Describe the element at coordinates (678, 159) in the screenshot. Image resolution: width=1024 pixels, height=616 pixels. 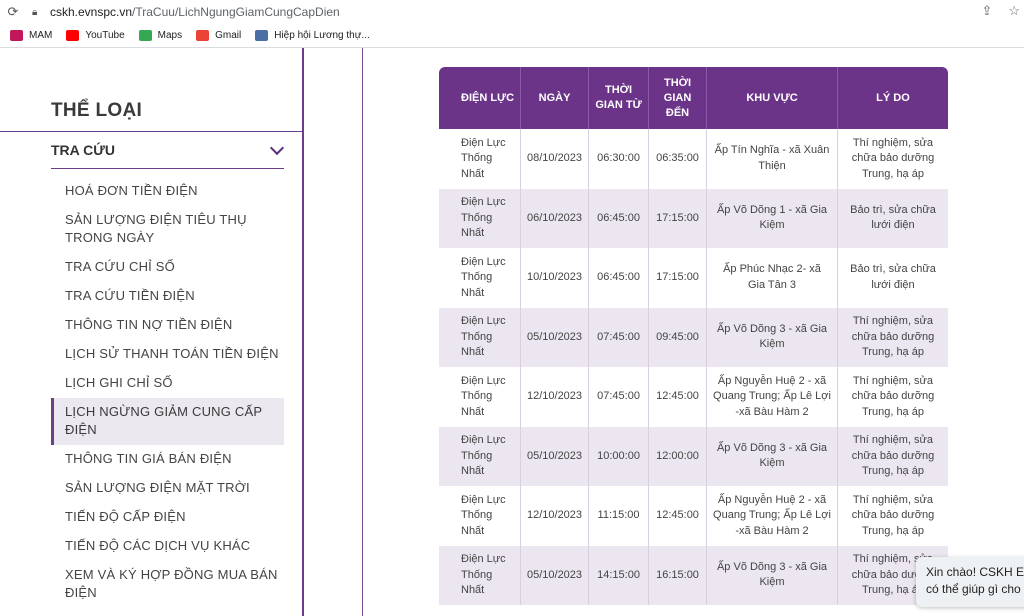
I see `table-cell: 06:35:00` at that location.